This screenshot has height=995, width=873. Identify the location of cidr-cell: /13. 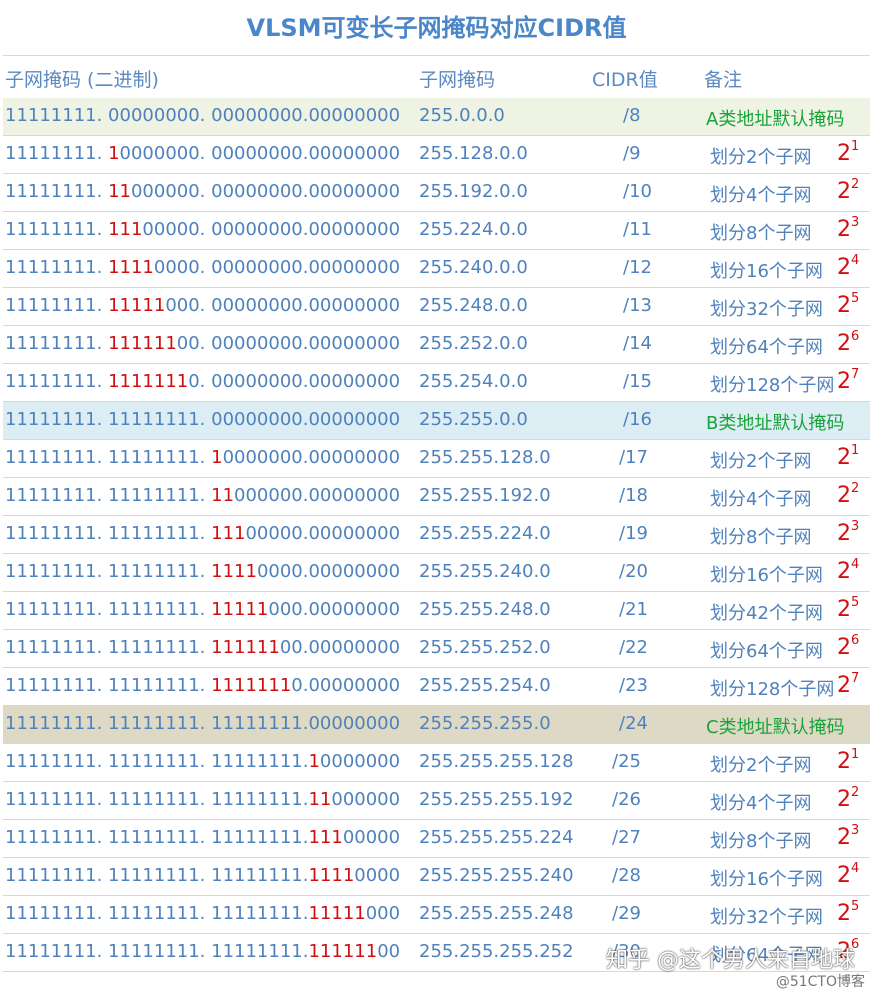
(637, 305).